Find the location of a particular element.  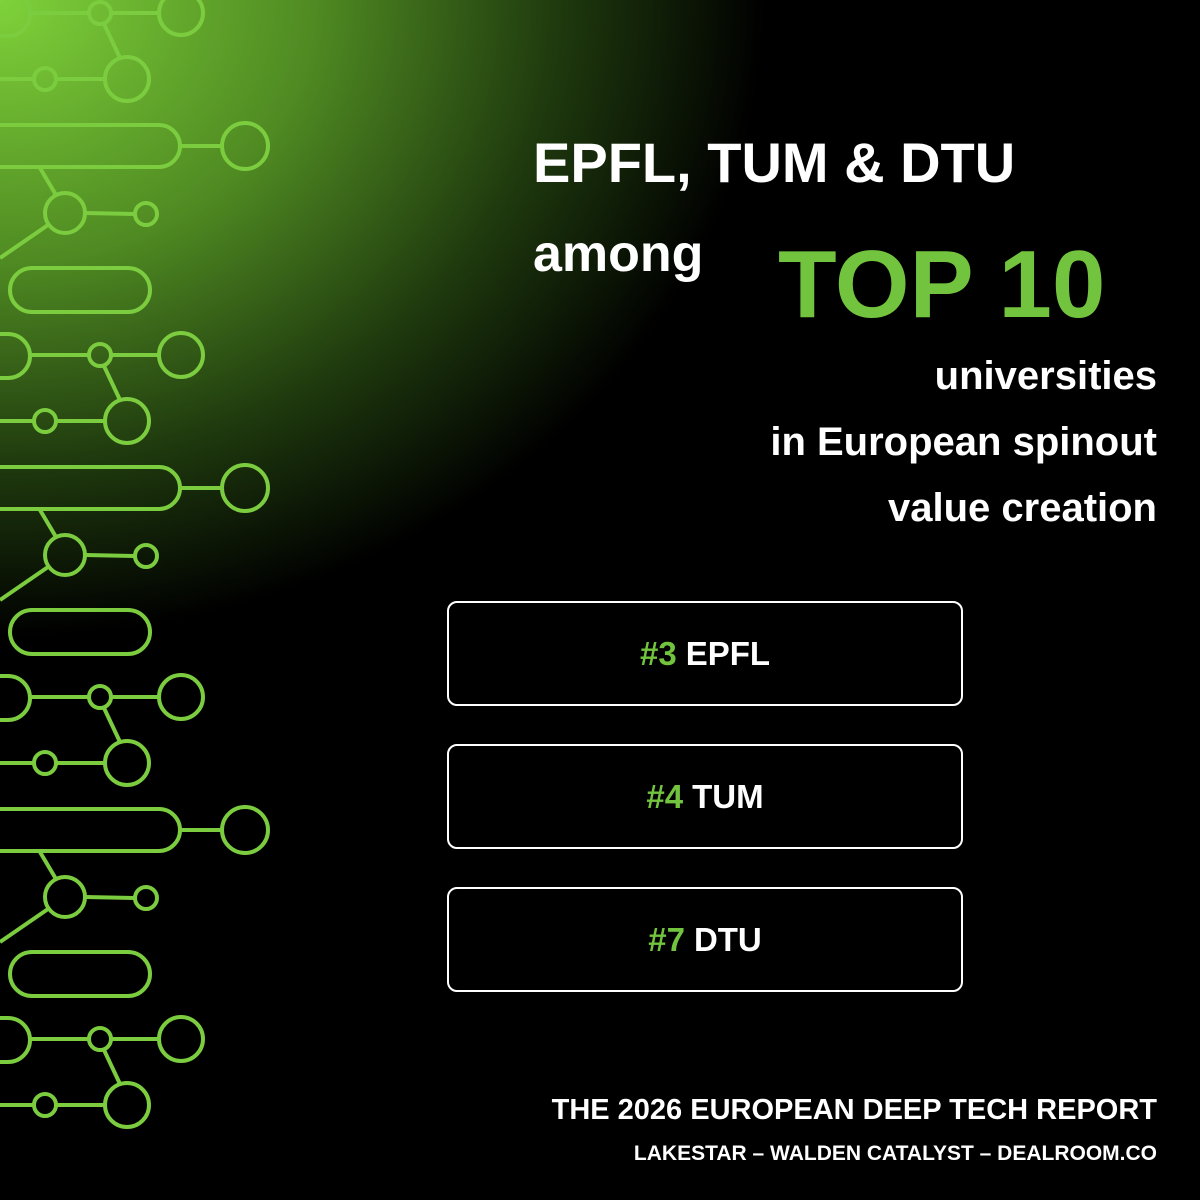

rank: #3 is located at coordinates (658, 653).